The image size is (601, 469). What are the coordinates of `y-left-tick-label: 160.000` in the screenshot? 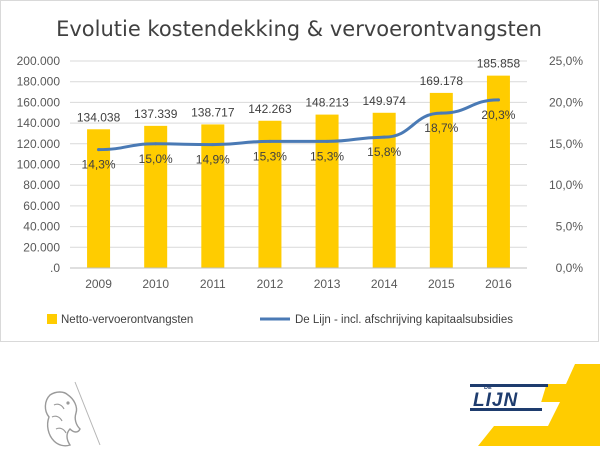 It's located at (39, 102).